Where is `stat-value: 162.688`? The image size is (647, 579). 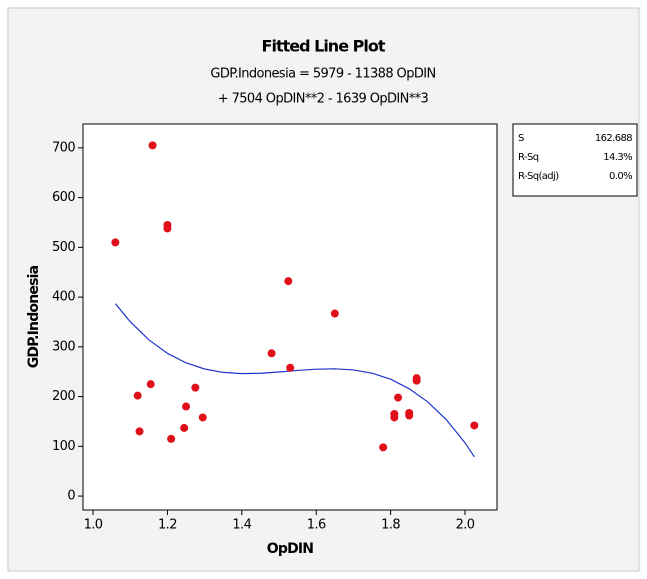 stat-value: 162.688 is located at coordinates (613, 138).